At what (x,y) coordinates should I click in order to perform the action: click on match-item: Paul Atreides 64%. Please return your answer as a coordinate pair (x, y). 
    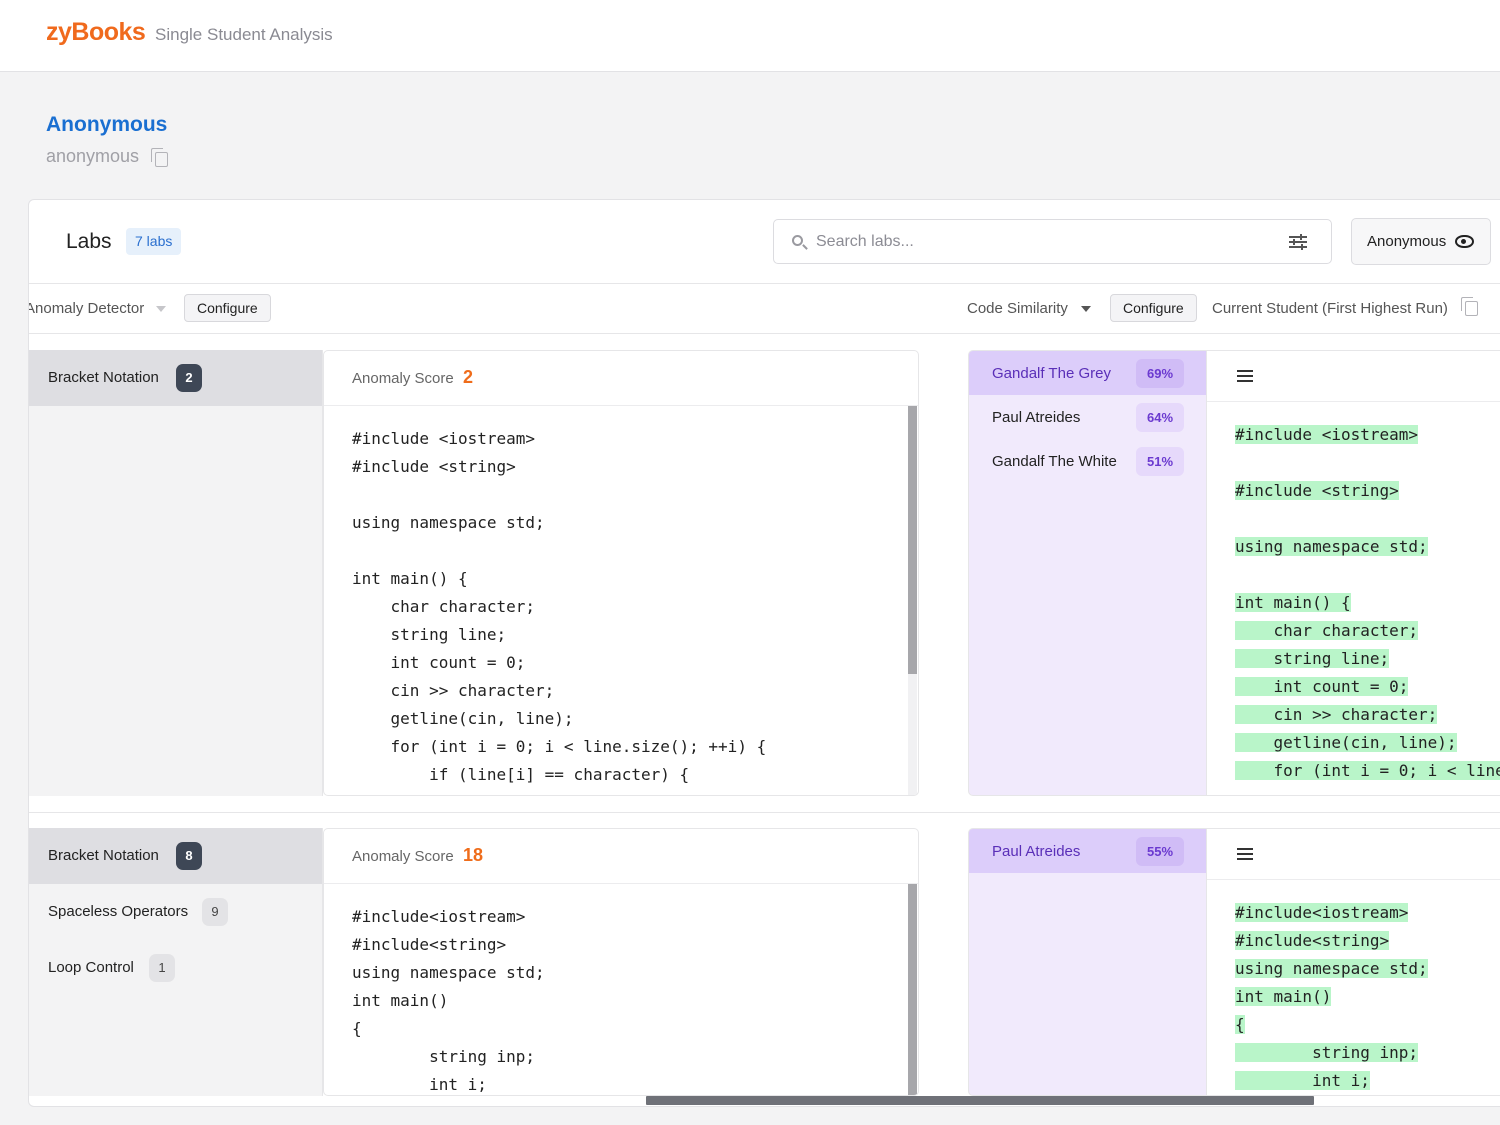
    Looking at the image, I should click on (1087, 417).